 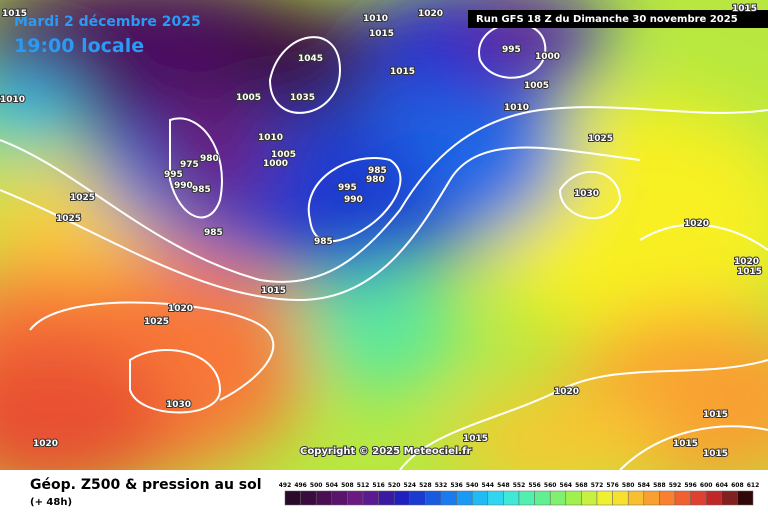 What do you see at coordinates (347, 485) in the screenshot?
I see `legend-label: 508` at bounding box center [347, 485].